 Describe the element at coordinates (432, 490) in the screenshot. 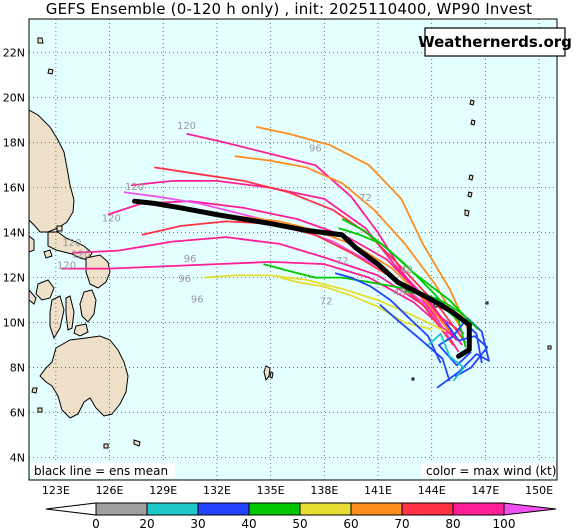

I see `lon-tick-label: 144E` at that location.